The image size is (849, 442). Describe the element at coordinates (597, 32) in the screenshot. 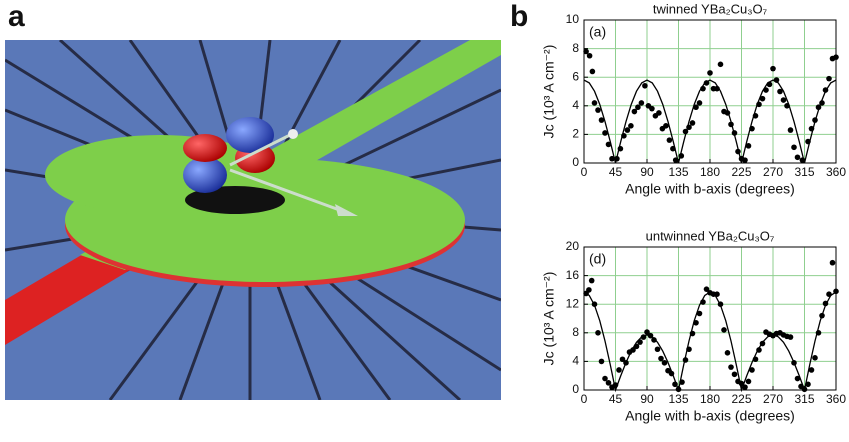

I see `panel-label: (a)` at that location.